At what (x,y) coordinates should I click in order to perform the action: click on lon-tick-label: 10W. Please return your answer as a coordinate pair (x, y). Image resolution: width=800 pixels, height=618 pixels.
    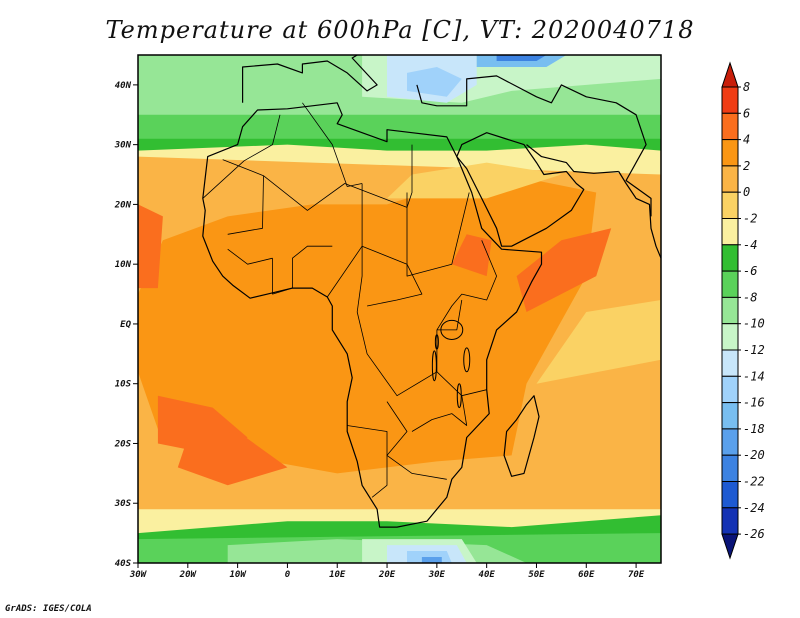
    Looking at the image, I should click on (238, 575).